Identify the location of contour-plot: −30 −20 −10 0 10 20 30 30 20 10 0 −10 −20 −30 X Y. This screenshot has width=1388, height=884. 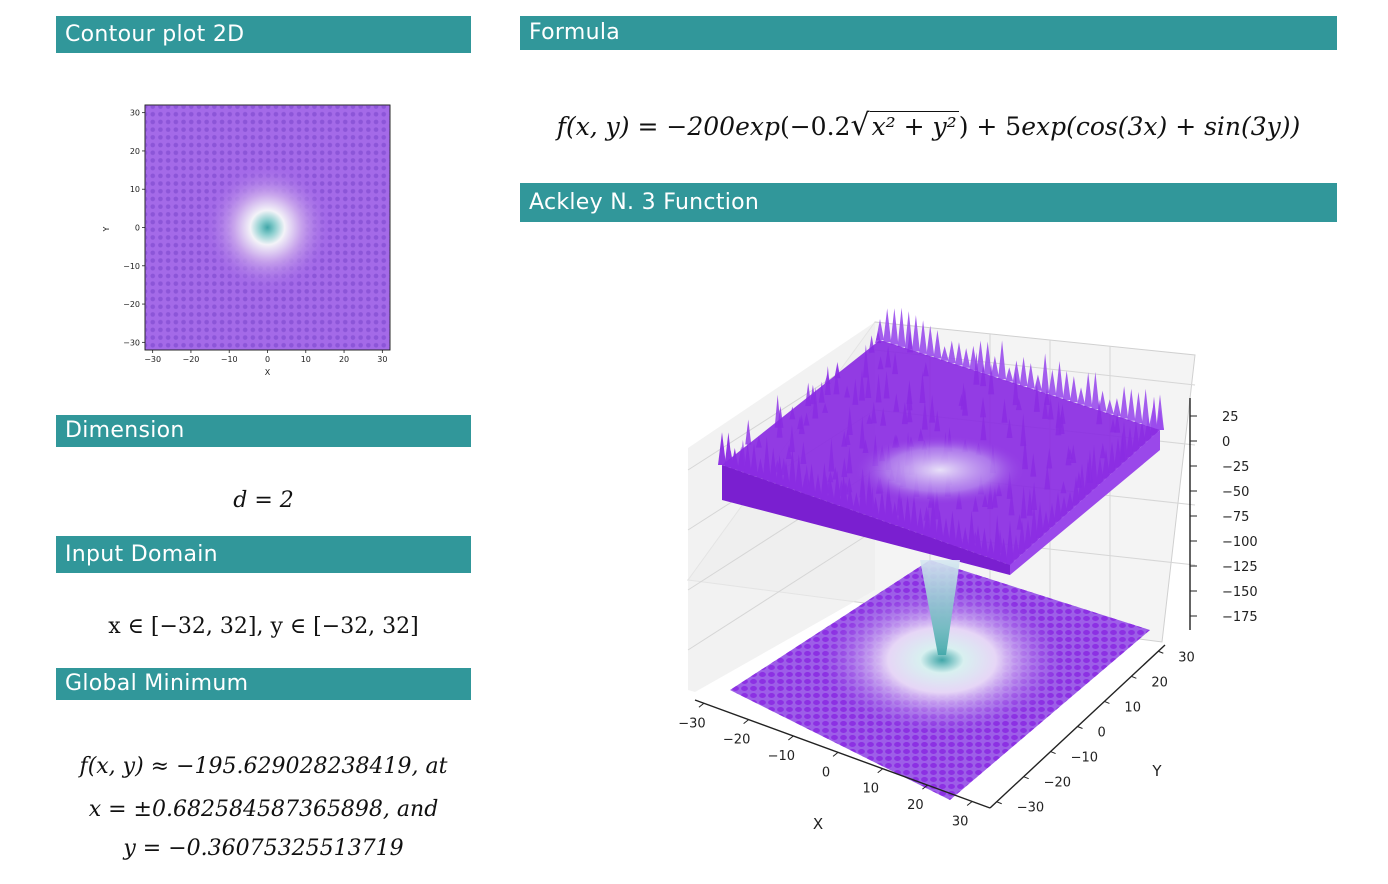
(246, 240).